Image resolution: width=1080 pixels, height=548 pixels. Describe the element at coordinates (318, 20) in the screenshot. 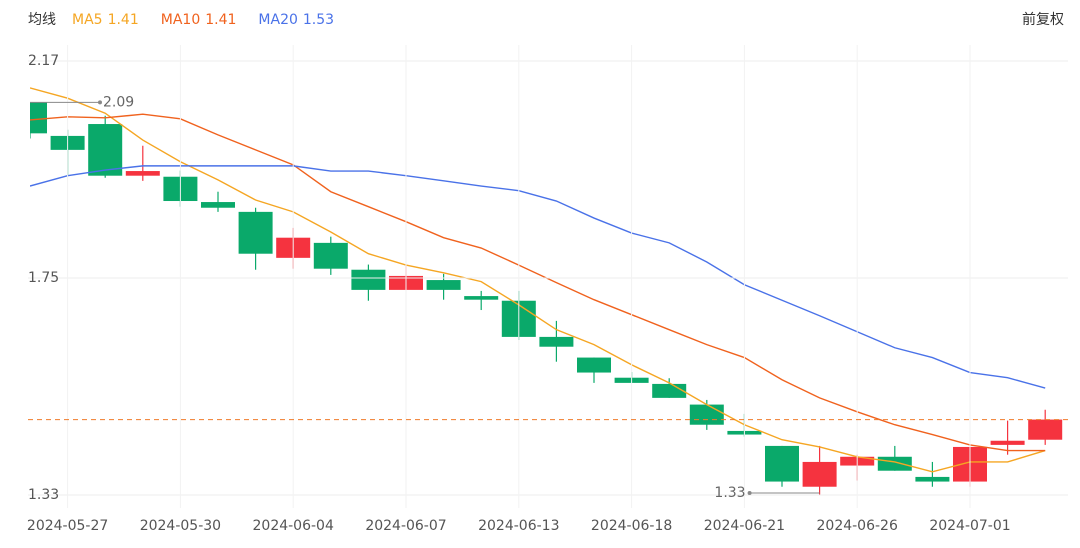

I see `legend-value: 1.53` at that location.